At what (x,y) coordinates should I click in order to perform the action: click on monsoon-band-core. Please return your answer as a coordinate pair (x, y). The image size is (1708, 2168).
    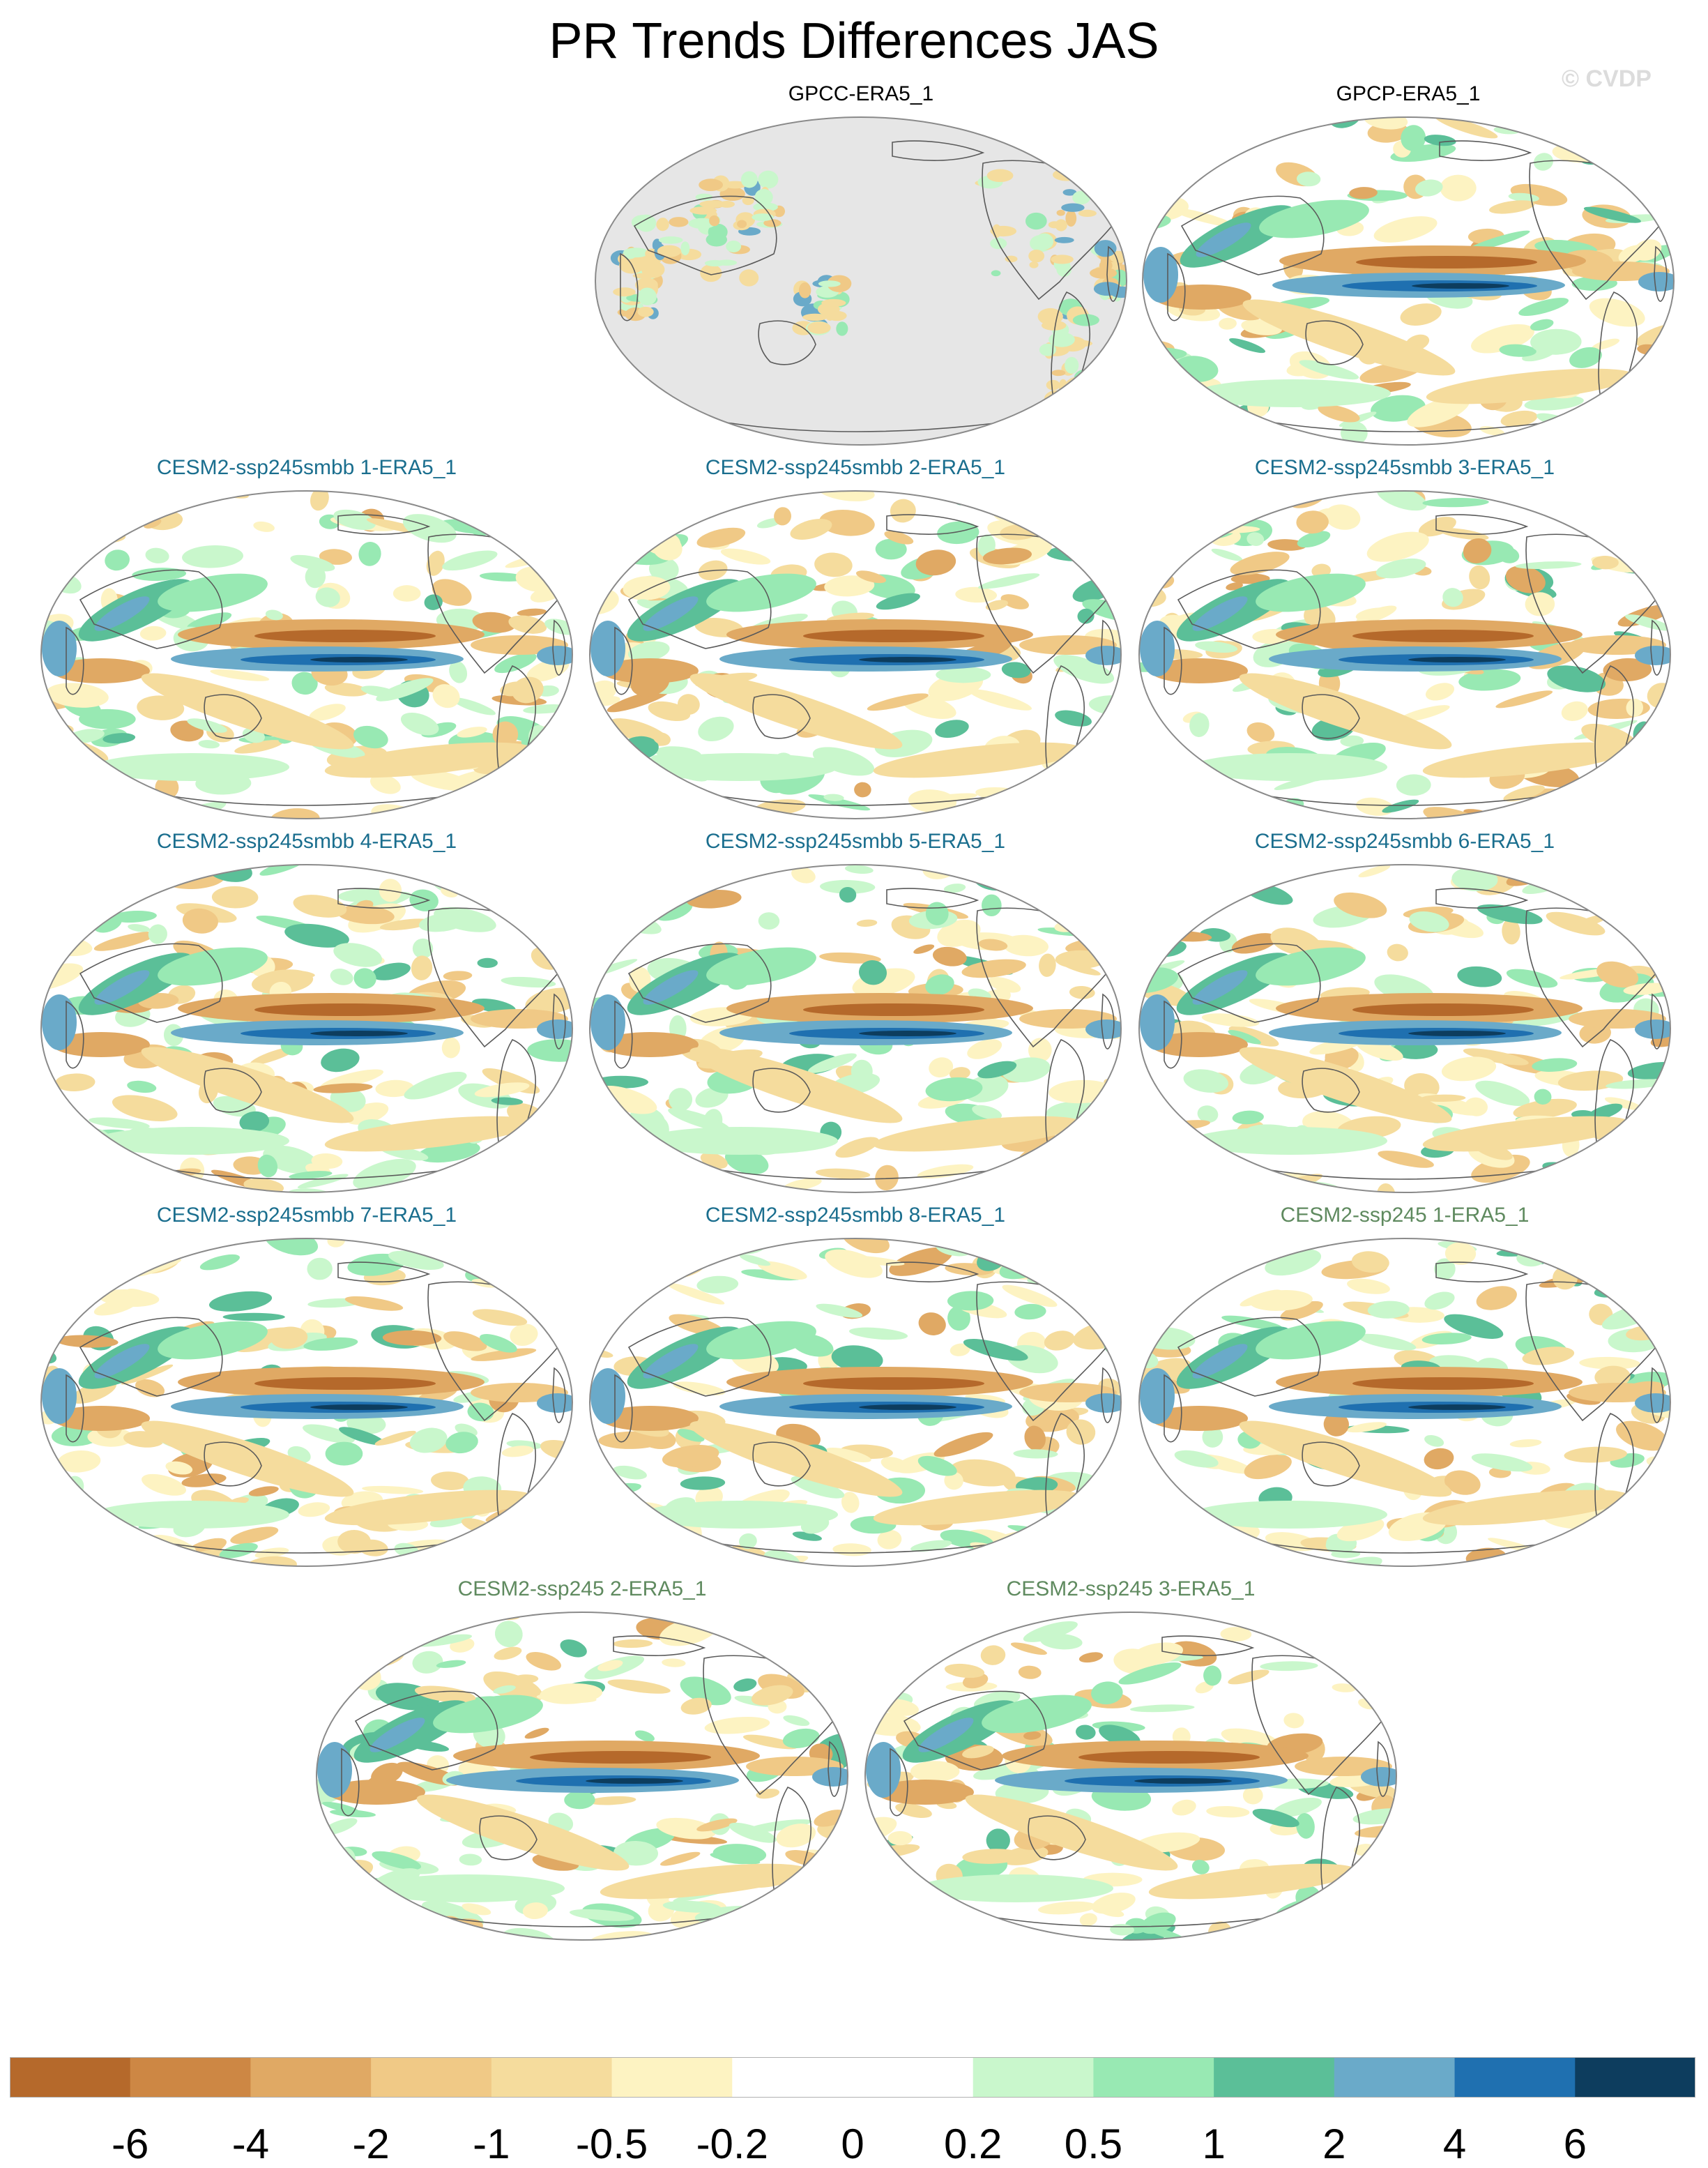
    Looking at the image, I should click on (1223, 240).